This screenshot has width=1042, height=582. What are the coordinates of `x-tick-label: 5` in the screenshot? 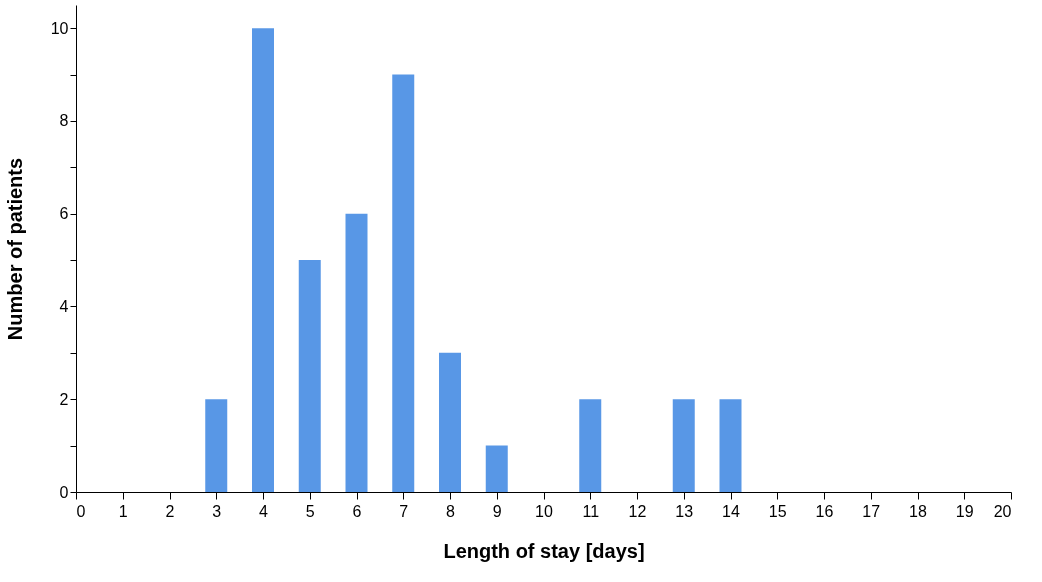 It's located at (310, 511).